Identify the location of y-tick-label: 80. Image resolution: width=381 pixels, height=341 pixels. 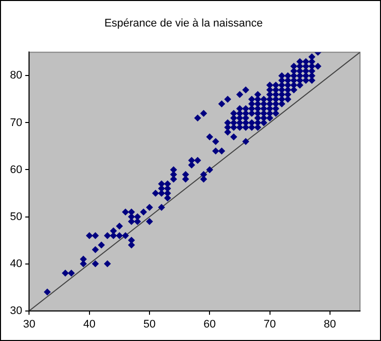
(16, 76).